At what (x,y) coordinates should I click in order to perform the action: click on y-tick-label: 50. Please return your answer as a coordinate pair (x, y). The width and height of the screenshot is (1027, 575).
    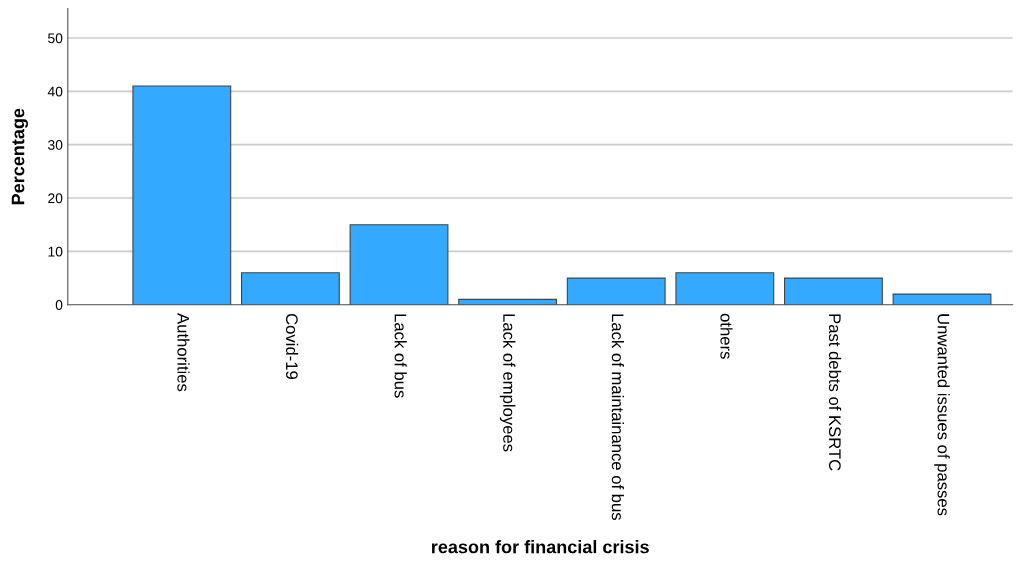
    Looking at the image, I should click on (55, 38).